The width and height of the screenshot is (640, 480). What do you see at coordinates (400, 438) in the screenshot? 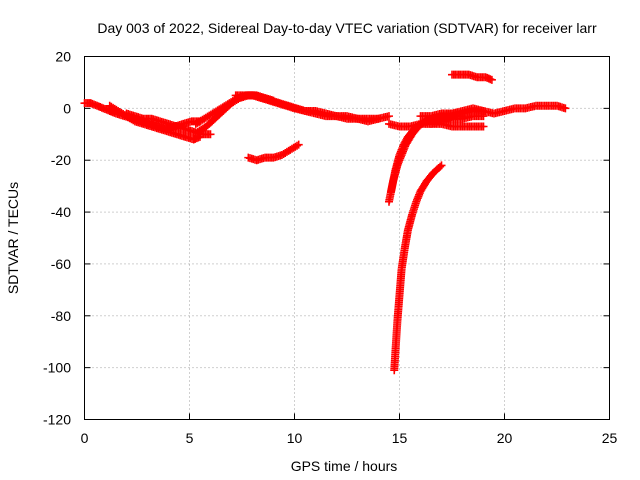
I see `x-tick-label: 15` at bounding box center [400, 438].